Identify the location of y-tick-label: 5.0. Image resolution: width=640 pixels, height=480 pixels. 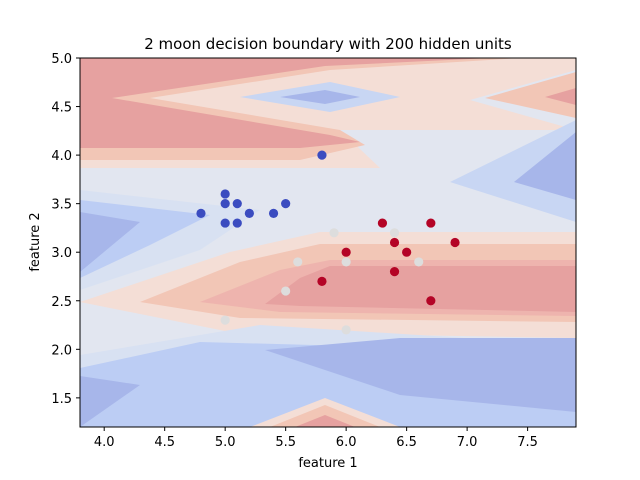
(61, 59).